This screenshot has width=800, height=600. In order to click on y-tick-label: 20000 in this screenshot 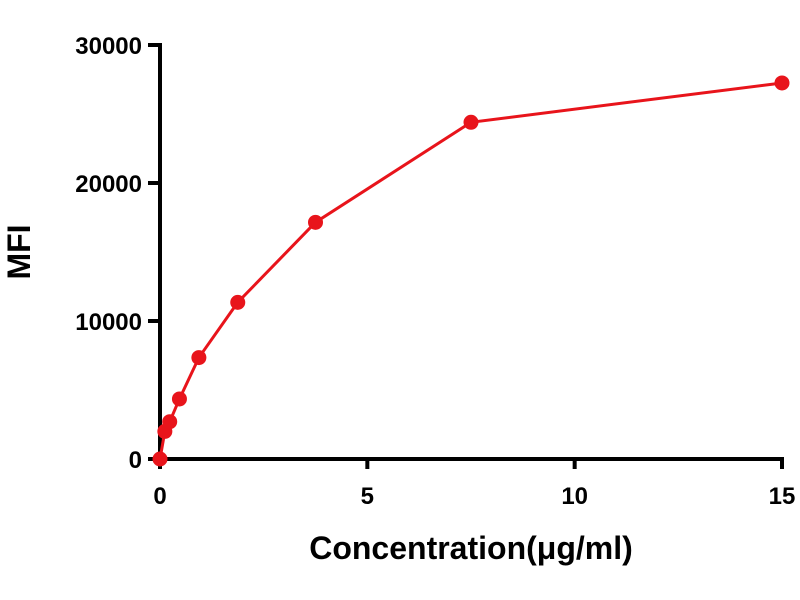, I will do `click(108, 184)`.